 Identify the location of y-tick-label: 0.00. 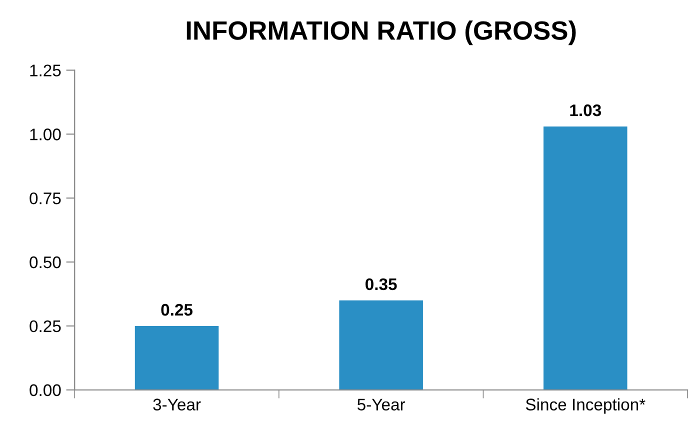
(45, 390).